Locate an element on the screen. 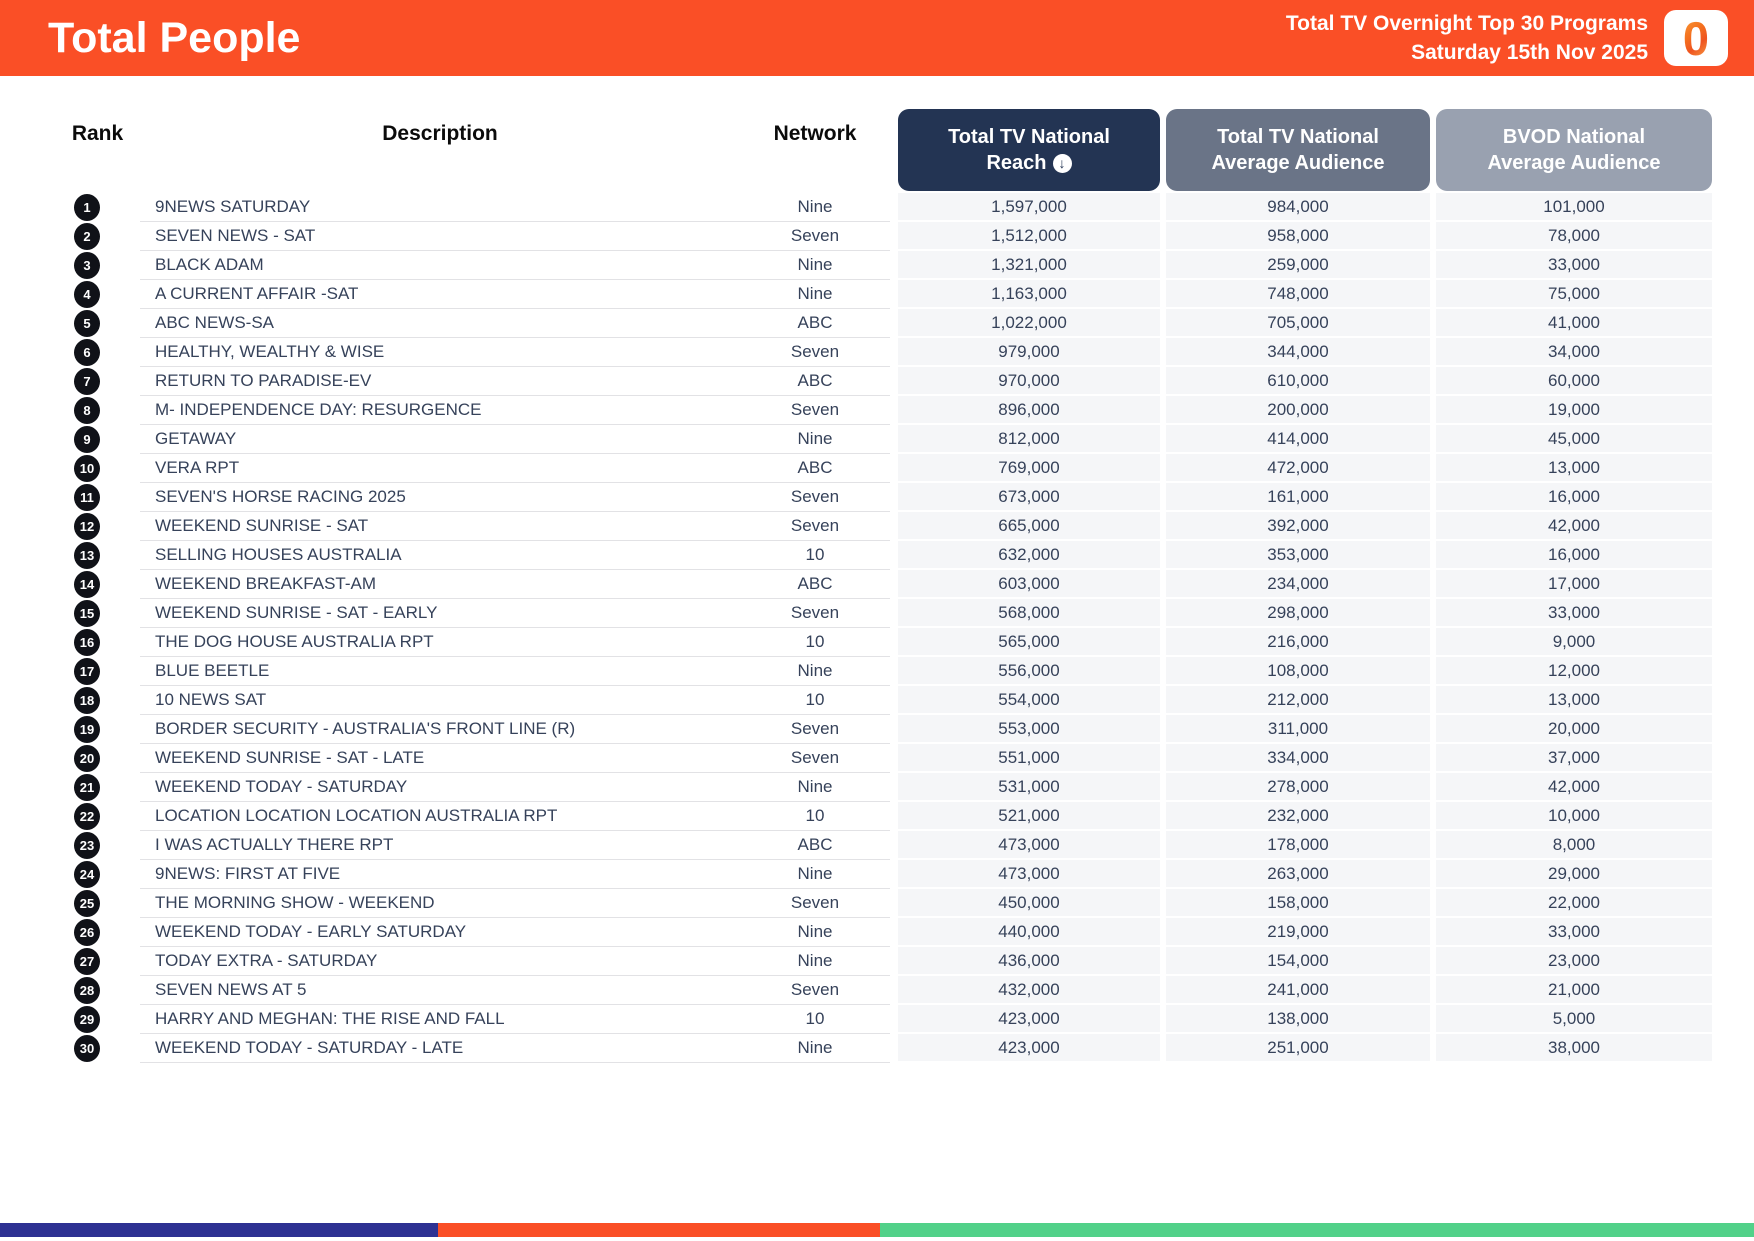  total-tv-reach-cell: 436,000 is located at coordinates (1029, 961).